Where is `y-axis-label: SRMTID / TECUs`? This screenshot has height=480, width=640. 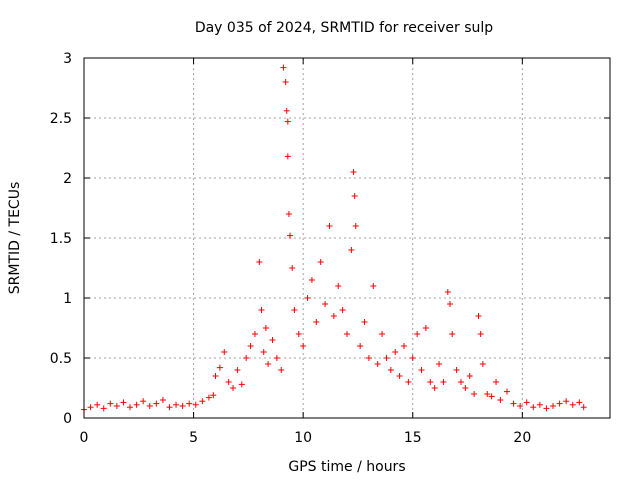
y-axis-label: SRMTID / TECUs is located at coordinates (15, 238).